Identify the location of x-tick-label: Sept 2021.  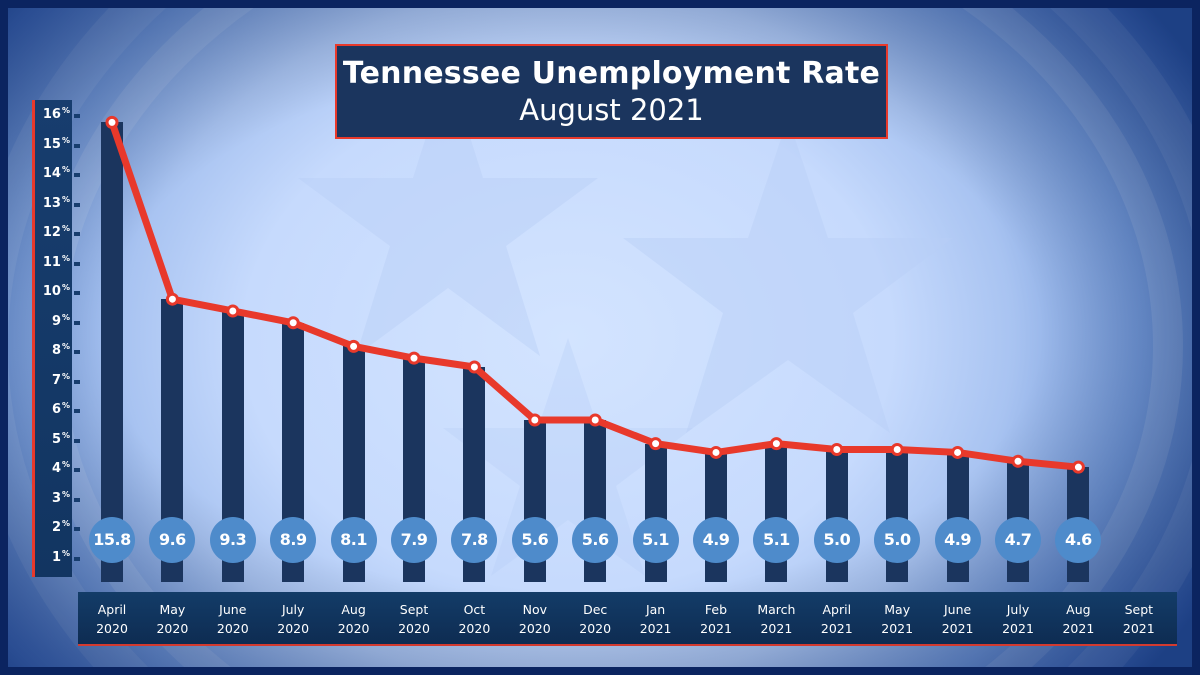
(1138, 619).